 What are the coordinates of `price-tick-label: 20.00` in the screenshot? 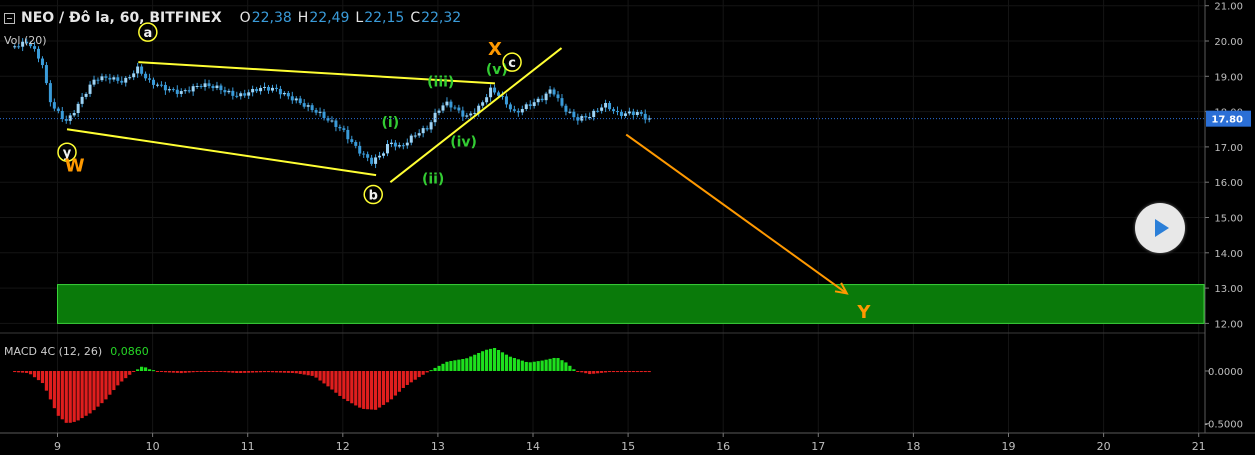 It's located at (1228, 42).